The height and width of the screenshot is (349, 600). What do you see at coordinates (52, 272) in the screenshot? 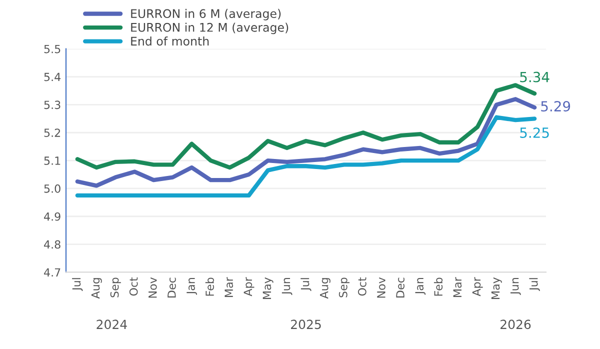
I see `y-tick-label: 4.7` at bounding box center [52, 272].